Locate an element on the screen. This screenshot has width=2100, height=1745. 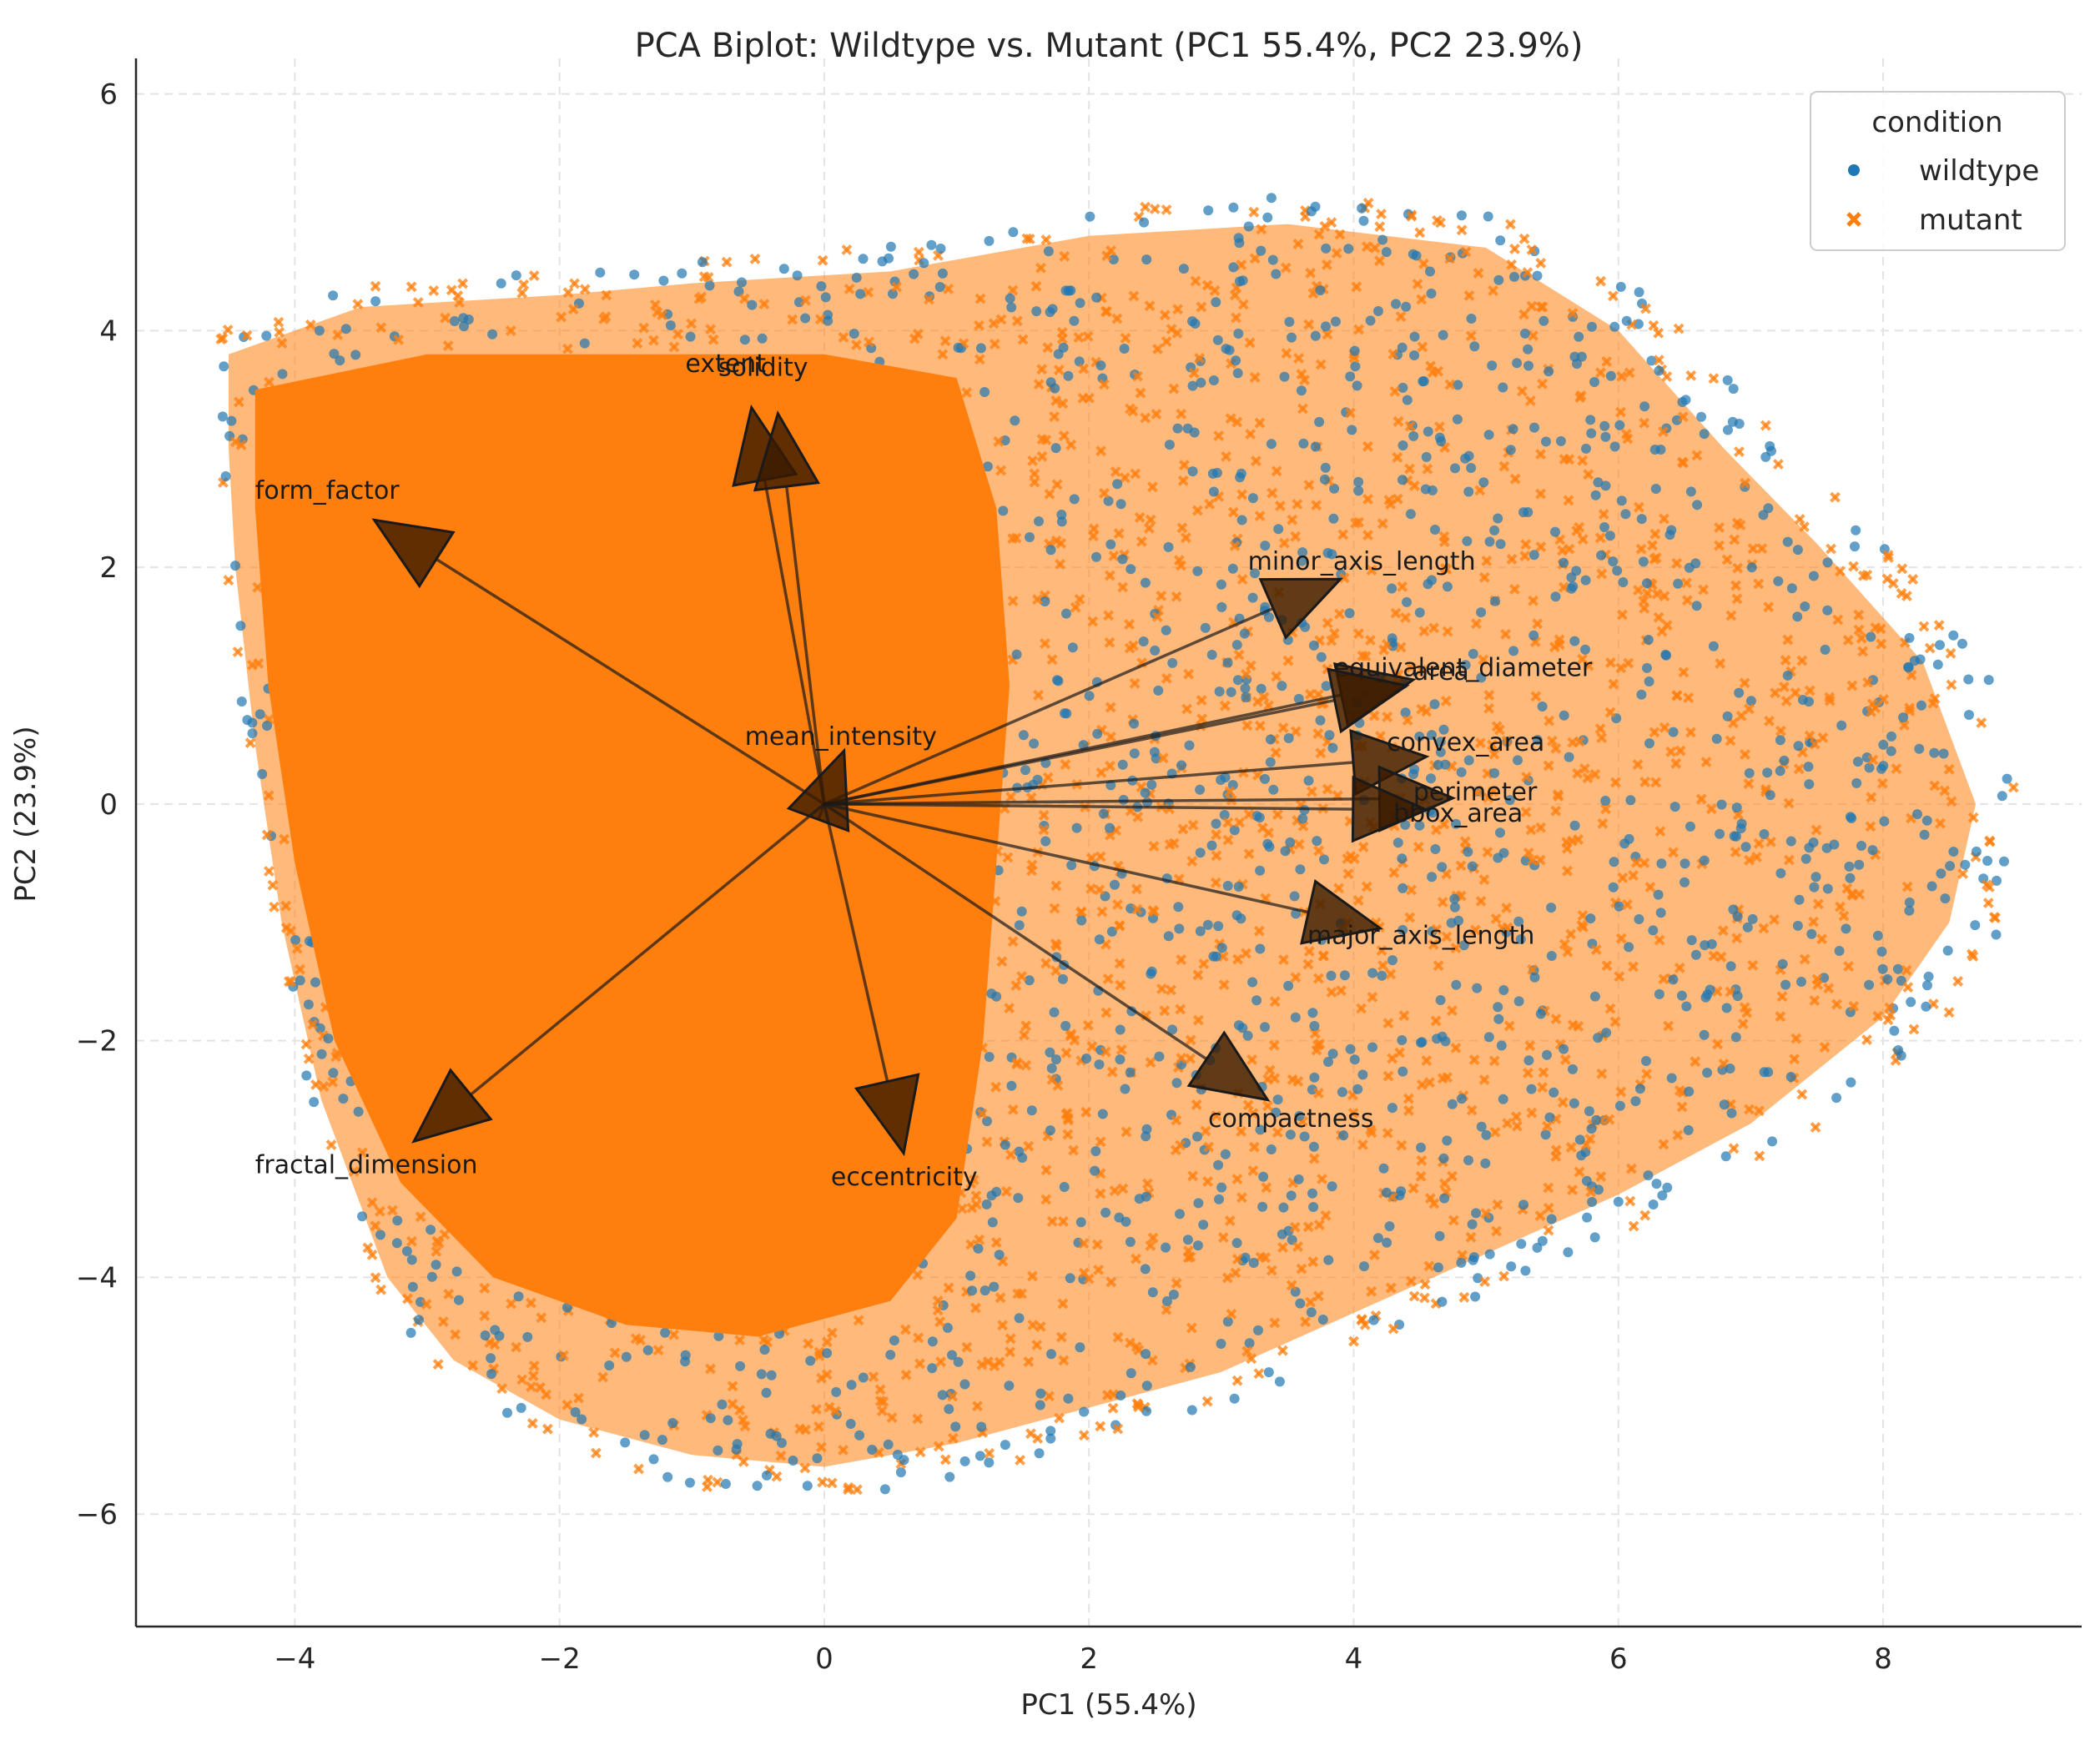
legend: condition wildtype mutant is located at coordinates (1938, 171).